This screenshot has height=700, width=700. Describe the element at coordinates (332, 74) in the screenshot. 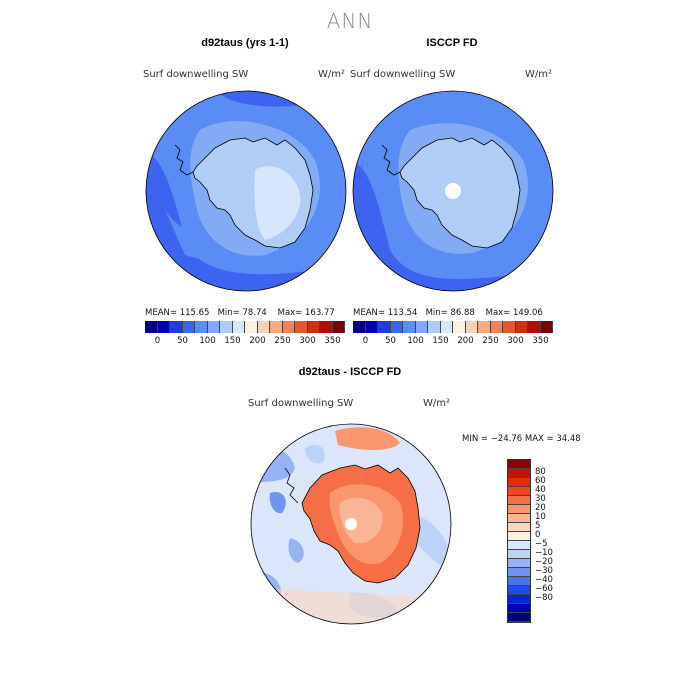

I see `units-label-model: W/m²` at that location.